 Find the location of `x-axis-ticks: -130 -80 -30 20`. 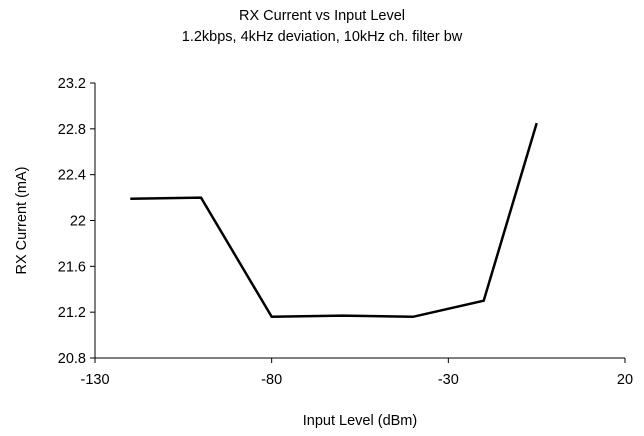

x-axis-ticks: -130 -80 -30 20 is located at coordinates (356, 373).